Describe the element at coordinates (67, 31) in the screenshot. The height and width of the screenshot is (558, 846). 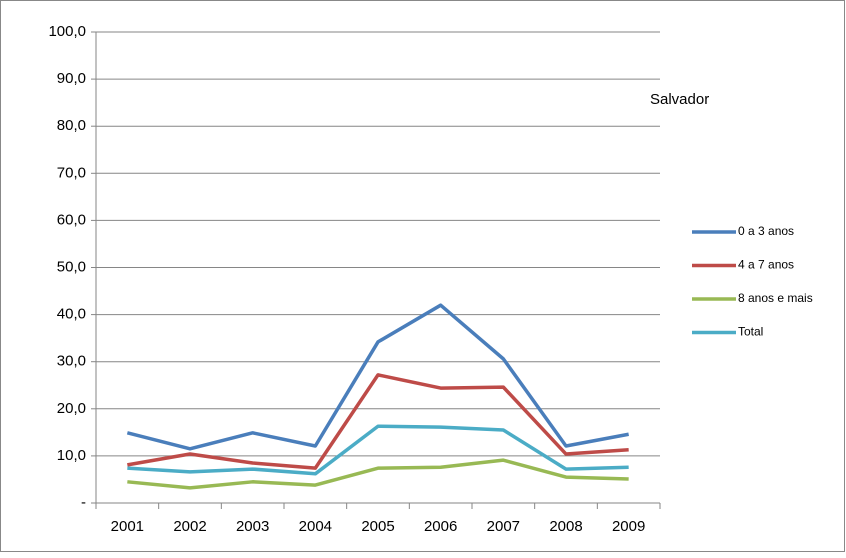
I see `y-tick-label: 100,0` at that location.